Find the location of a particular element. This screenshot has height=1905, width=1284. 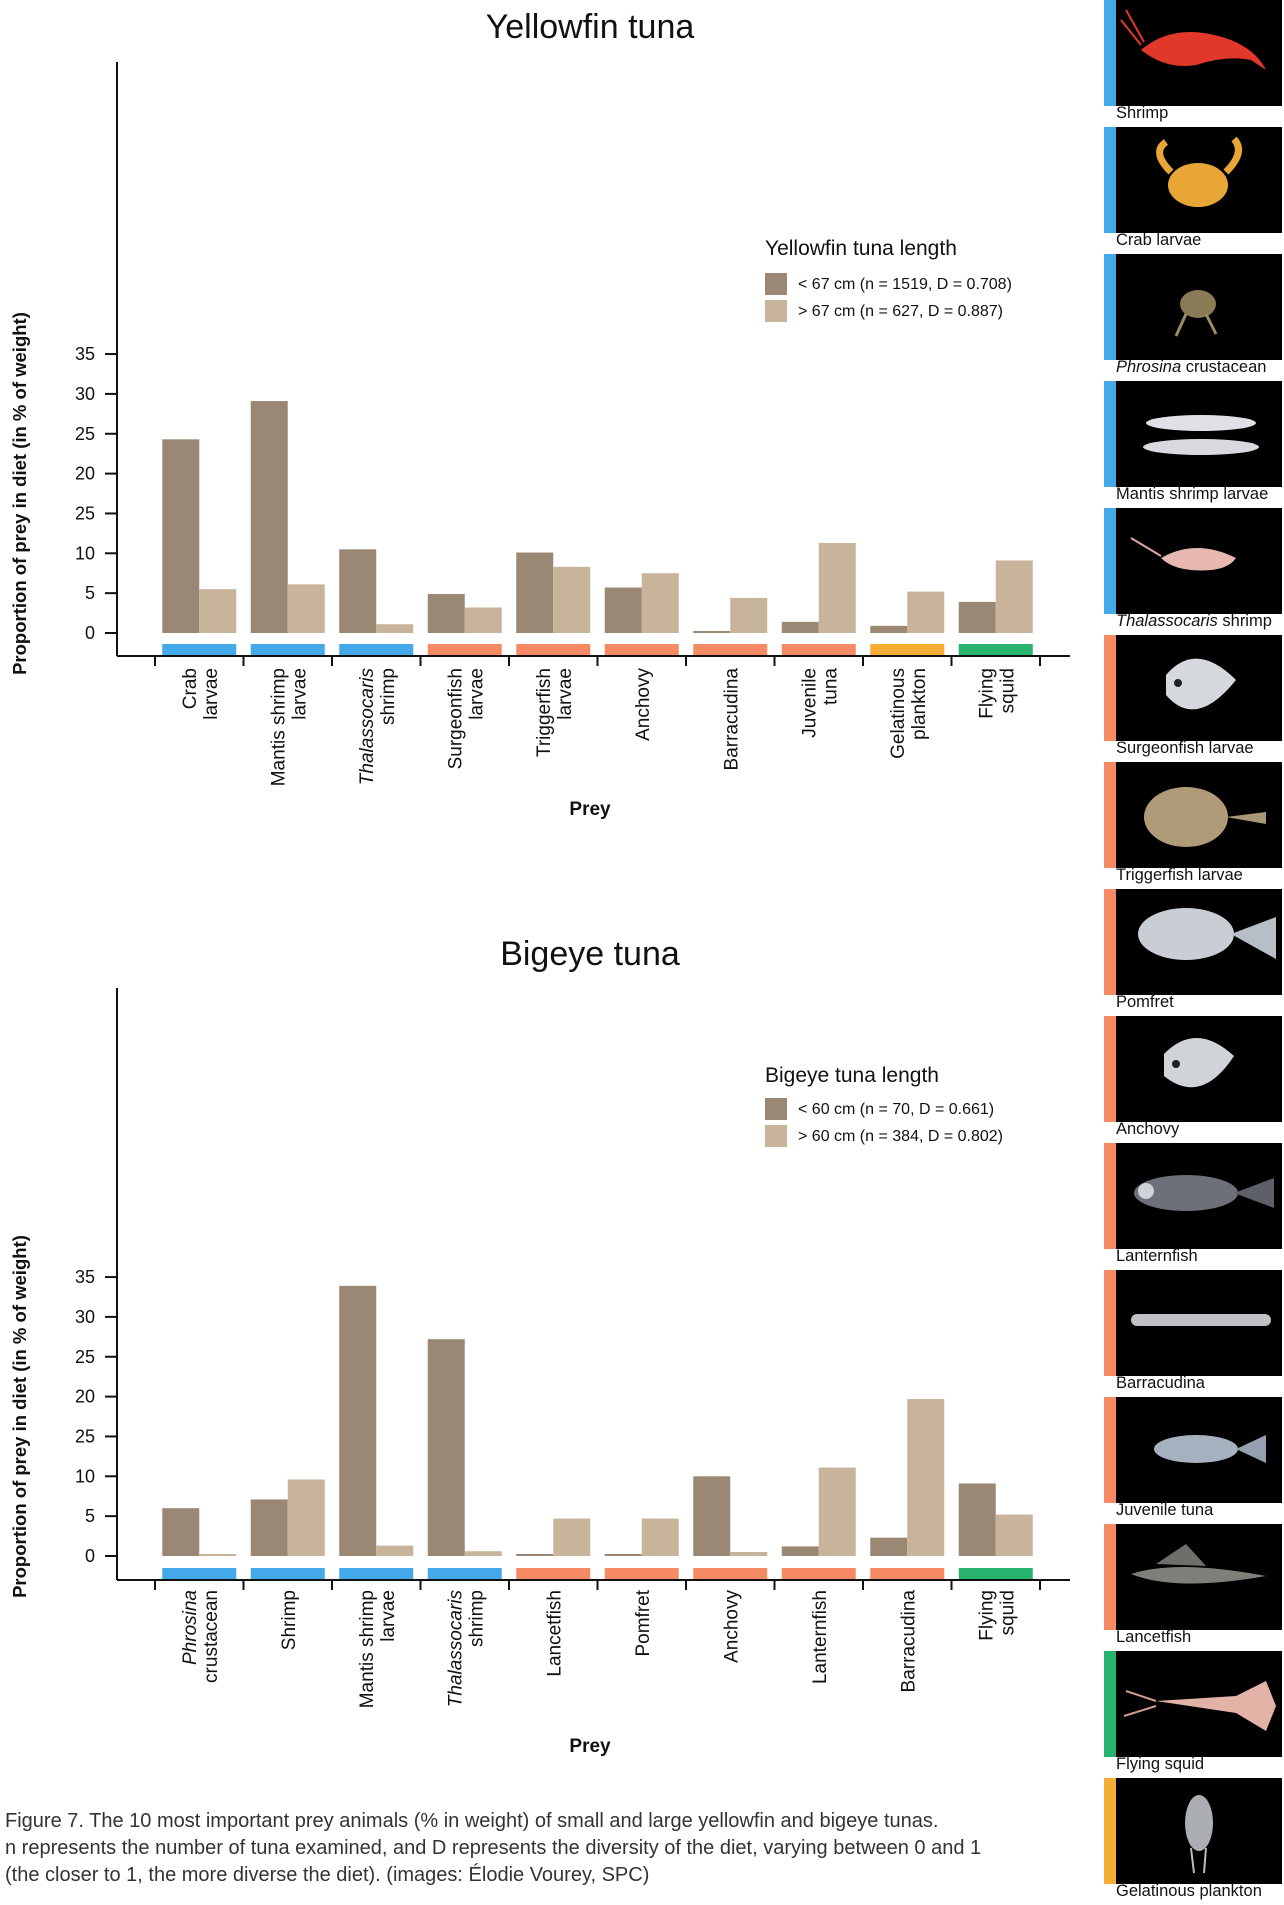

bigeye-category-label-line: squid is located at coordinates (1007, 1612).